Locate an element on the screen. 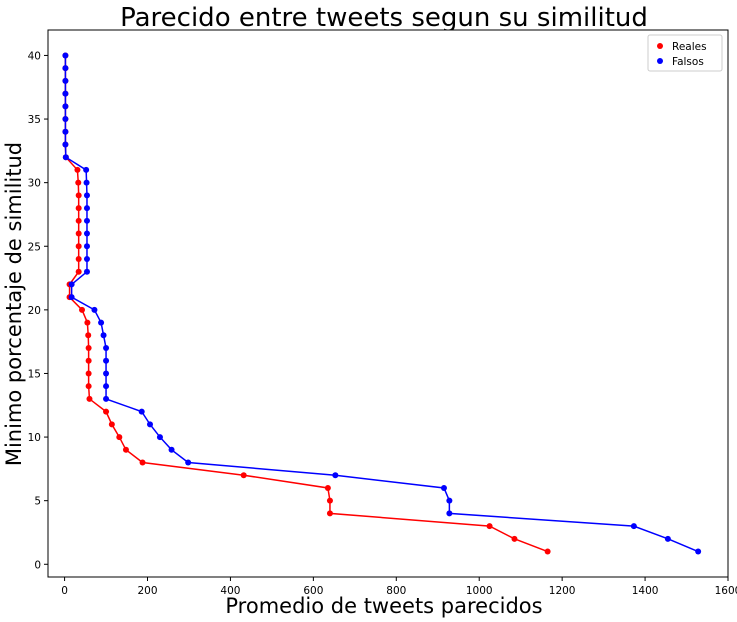 The image size is (737, 622). legend-label-reales: Reales is located at coordinates (689, 47).